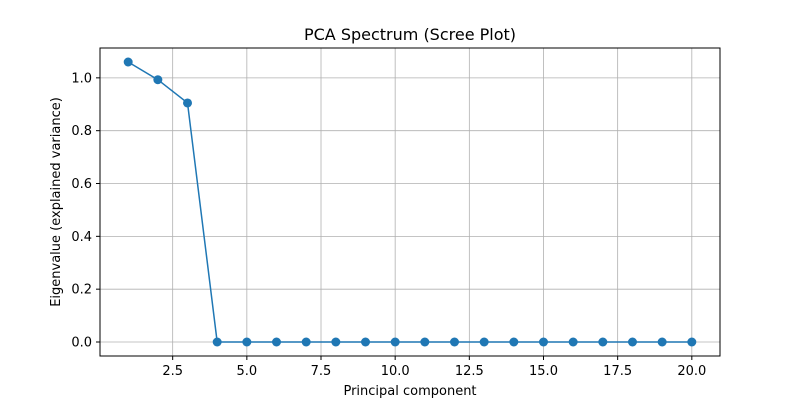 Image resolution: width=800 pixels, height=400 pixels. What do you see at coordinates (409, 391) in the screenshot?
I see `x-axis-label: Principal component` at bounding box center [409, 391].